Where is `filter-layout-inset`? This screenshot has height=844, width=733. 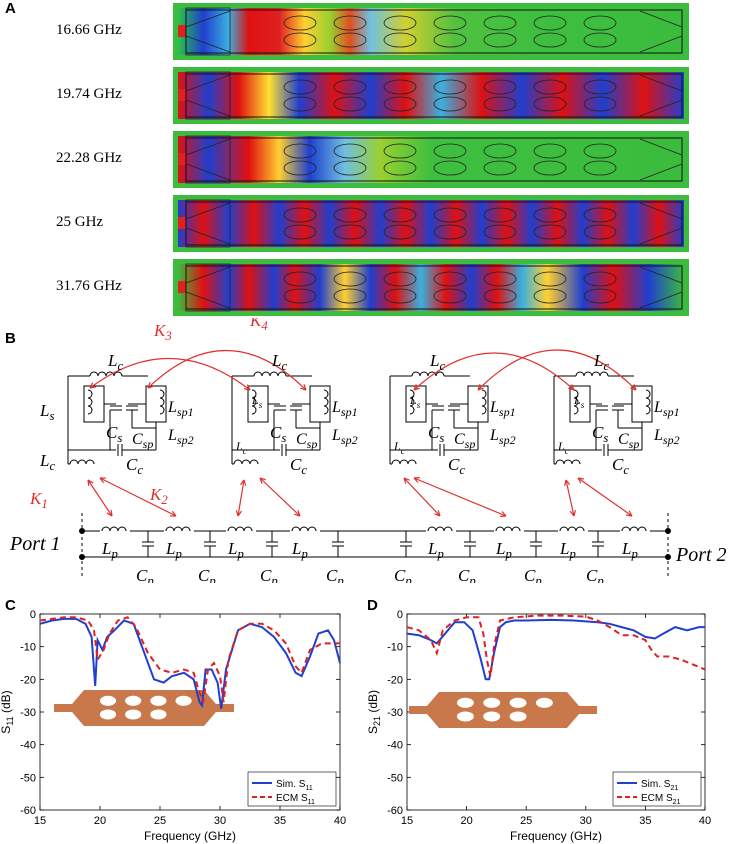 filter-layout-inset is located at coordinates (503, 710).